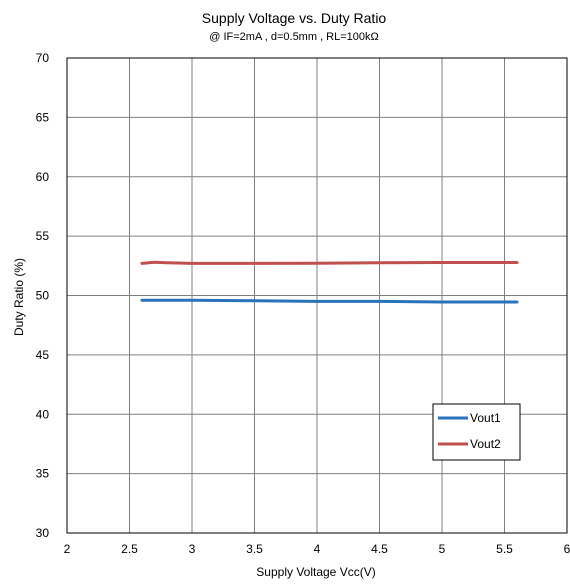 This screenshot has height=584, width=570. I want to click on x-tick-label: 6, so click(567, 549).